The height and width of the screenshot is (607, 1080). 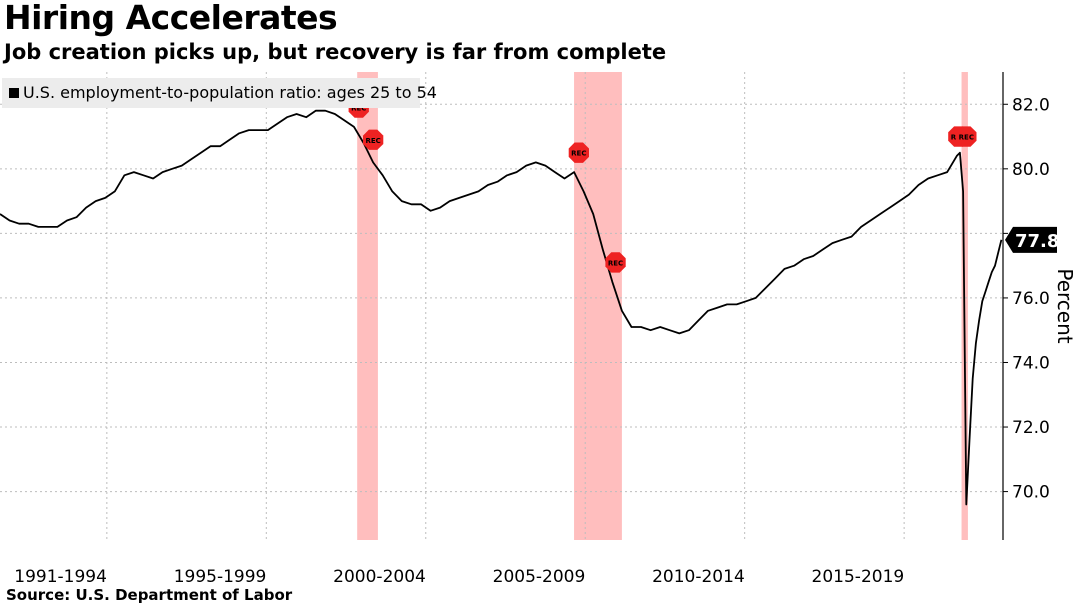 What do you see at coordinates (1065, 305) in the screenshot?
I see `y-axis-label: Percent` at bounding box center [1065, 305].